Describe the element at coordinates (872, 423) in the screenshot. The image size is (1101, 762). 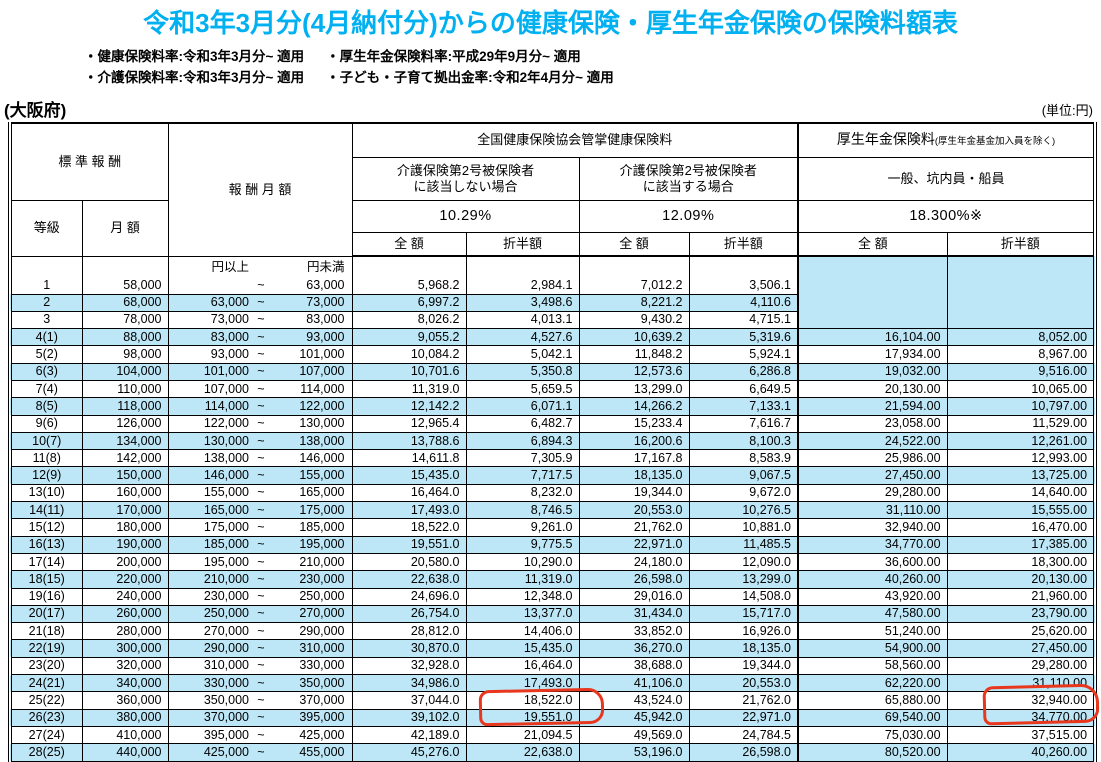
I see `pension-full-cell: 23,058.00` at that location.